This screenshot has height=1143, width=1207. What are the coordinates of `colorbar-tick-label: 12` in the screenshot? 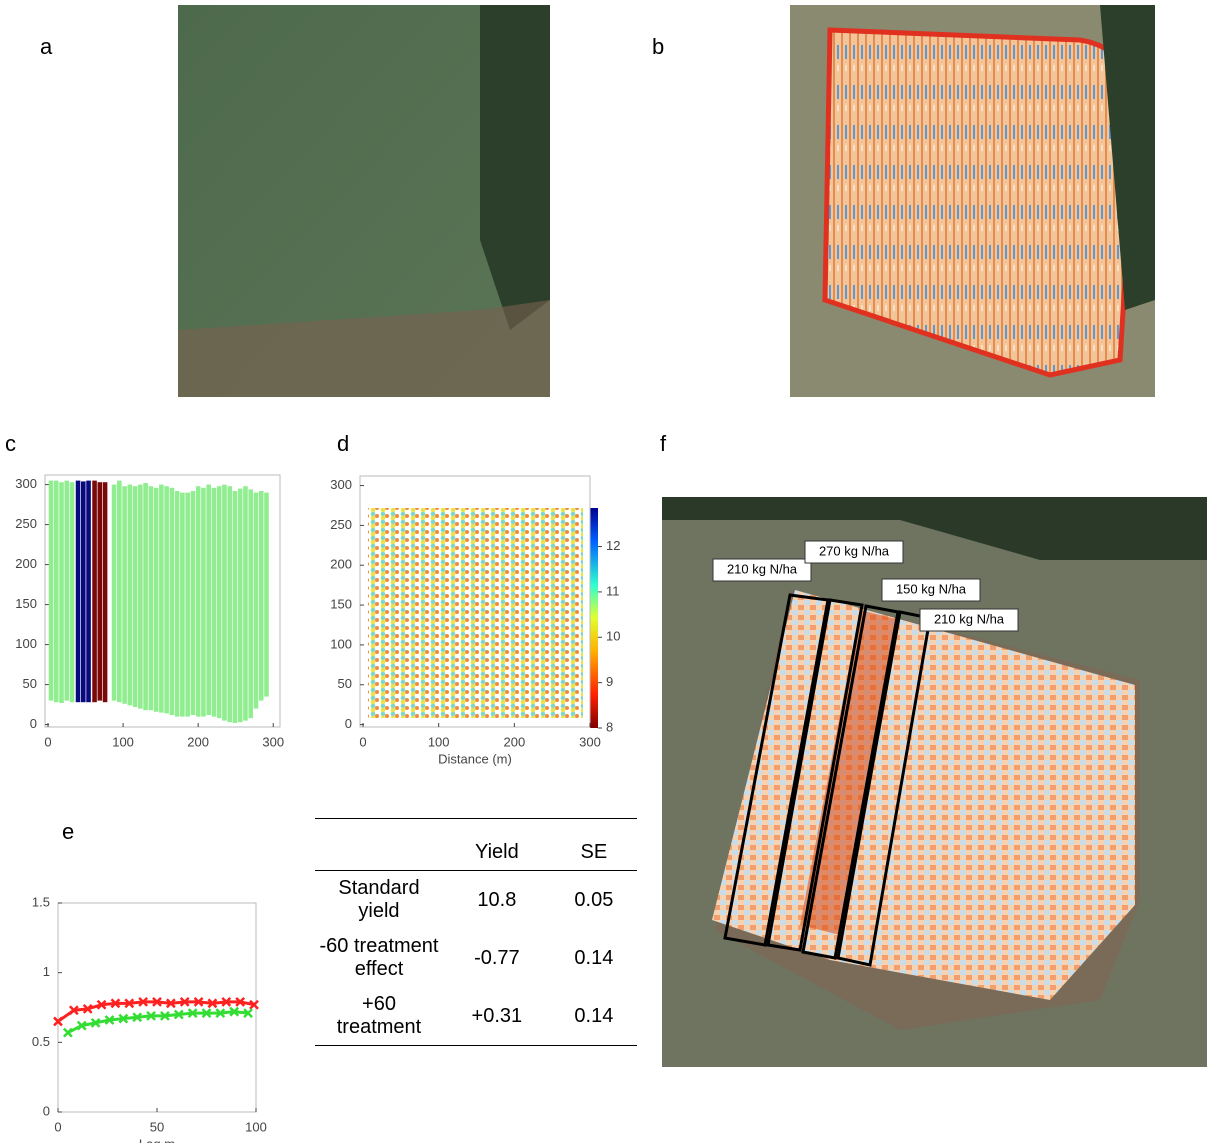 It's located at (613, 545).